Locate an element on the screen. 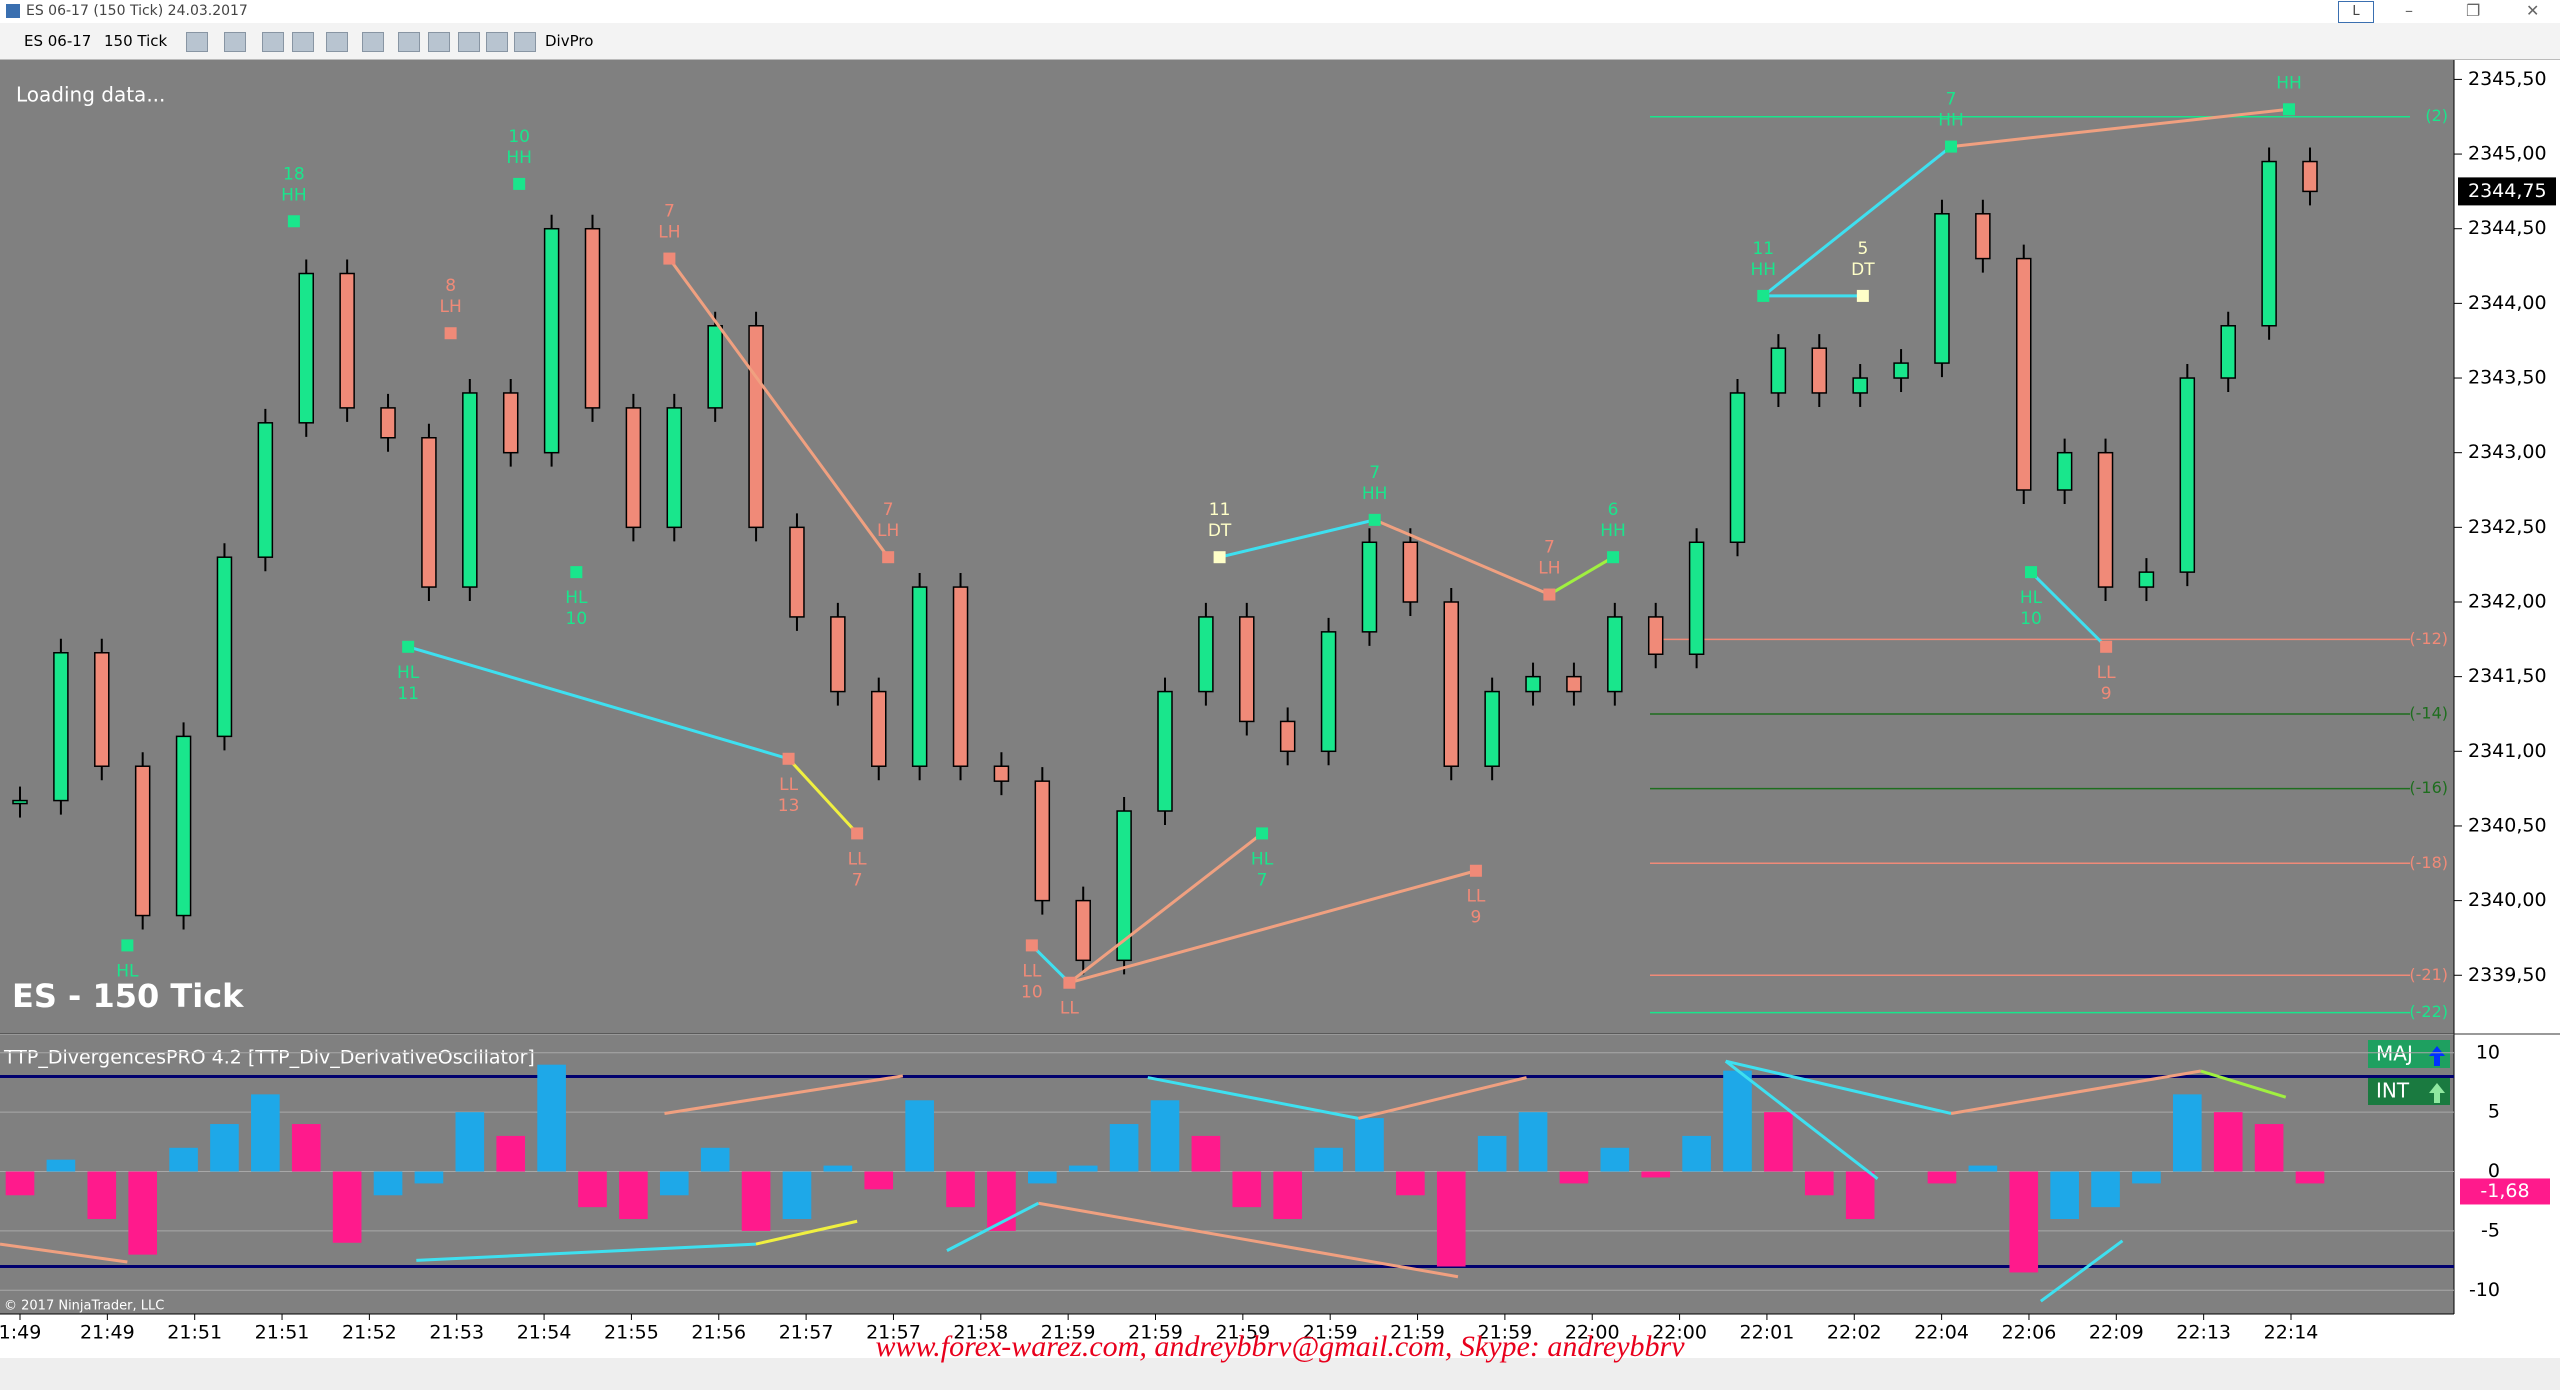 This screenshot has height=1390, width=2560. toolbar: ES 06-17 150 Tick DivPro is located at coordinates (1280, 41).